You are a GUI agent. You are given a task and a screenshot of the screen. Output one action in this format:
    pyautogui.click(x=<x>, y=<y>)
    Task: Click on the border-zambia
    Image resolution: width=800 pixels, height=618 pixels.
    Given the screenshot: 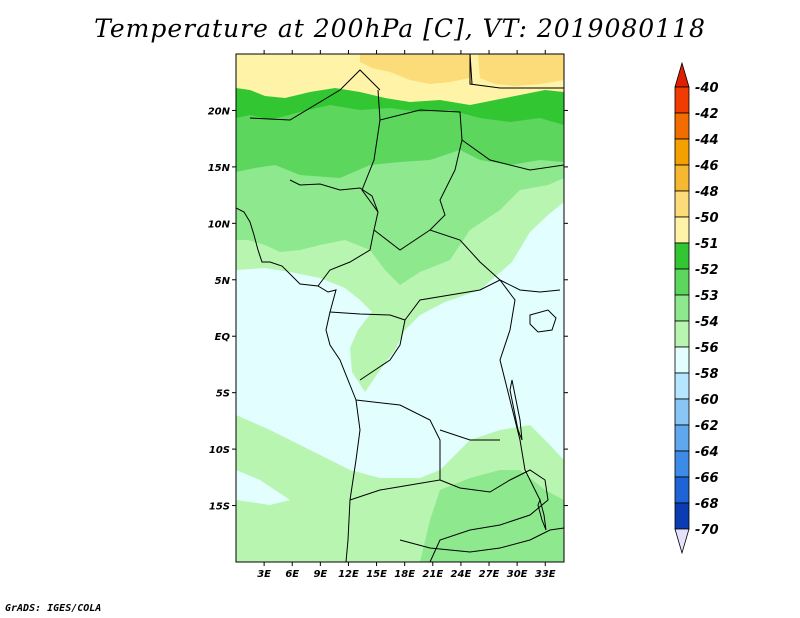 What is the action you would take?
    pyautogui.click(x=489, y=515)
    